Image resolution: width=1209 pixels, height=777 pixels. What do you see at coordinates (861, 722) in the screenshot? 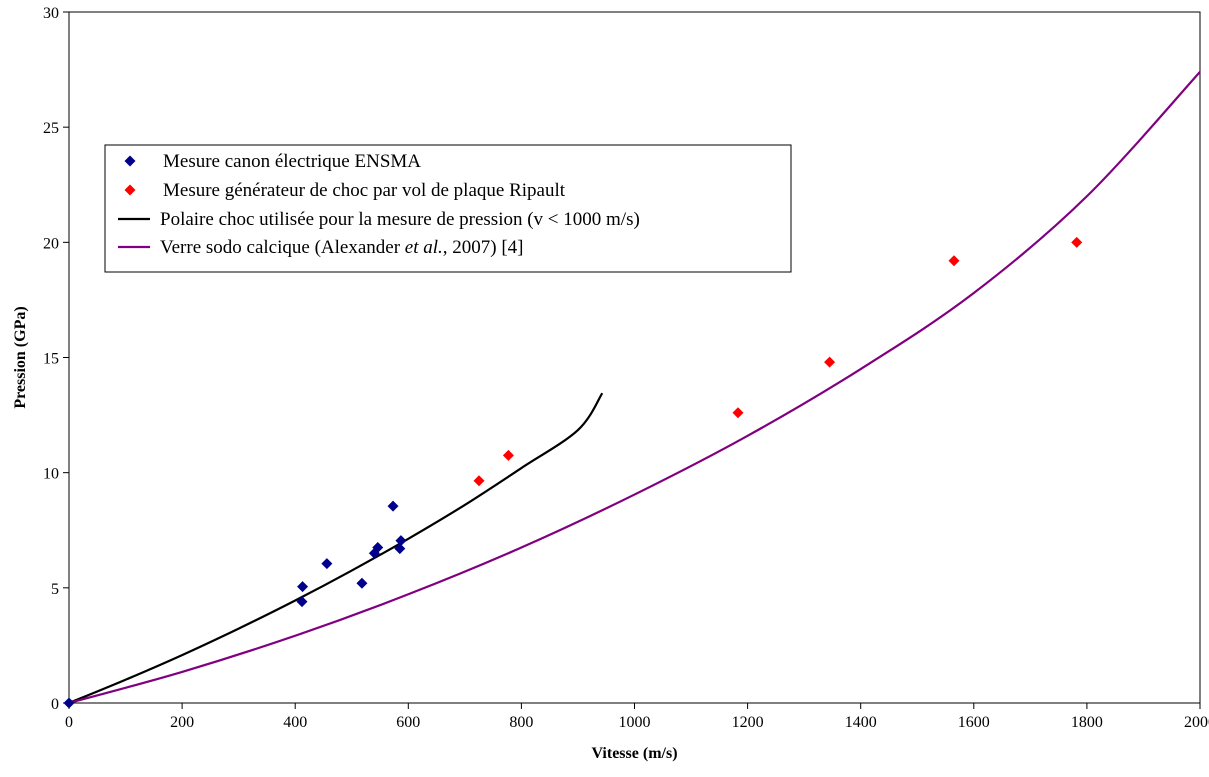
I see `x-tick-label: 1400` at bounding box center [861, 722].